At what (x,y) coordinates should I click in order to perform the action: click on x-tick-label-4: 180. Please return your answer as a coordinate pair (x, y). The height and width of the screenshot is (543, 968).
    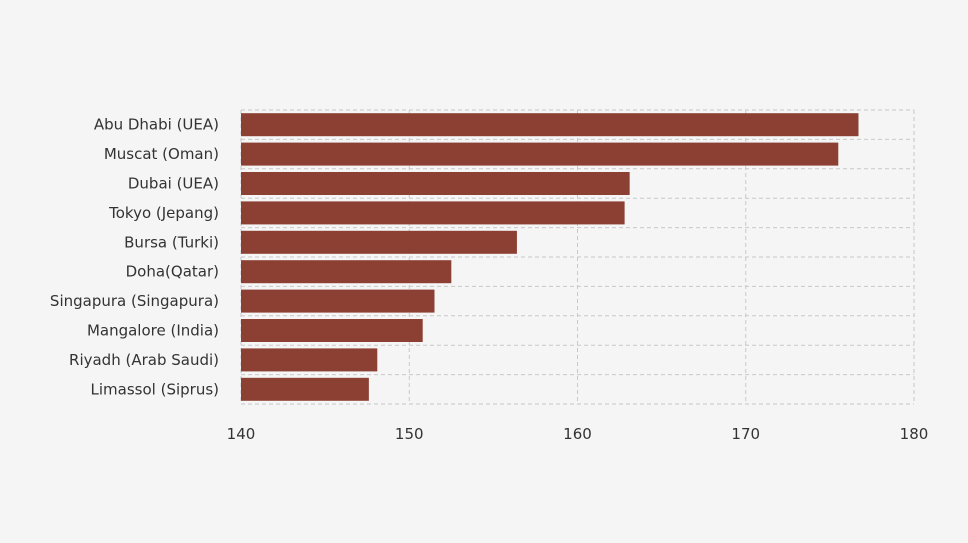
    Looking at the image, I should click on (914, 434).